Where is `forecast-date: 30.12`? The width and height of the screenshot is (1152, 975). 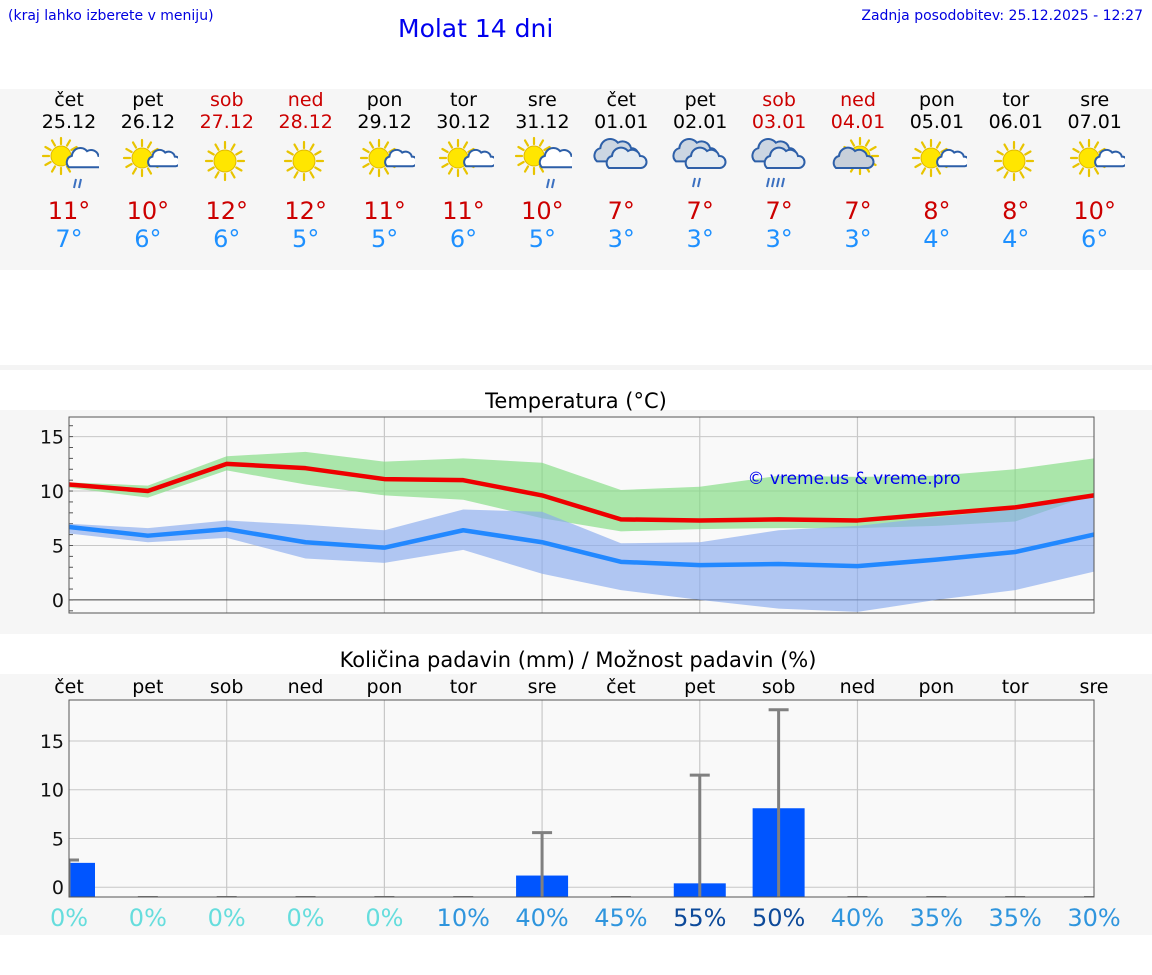
forecast-date: 30.12 is located at coordinates (463, 122).